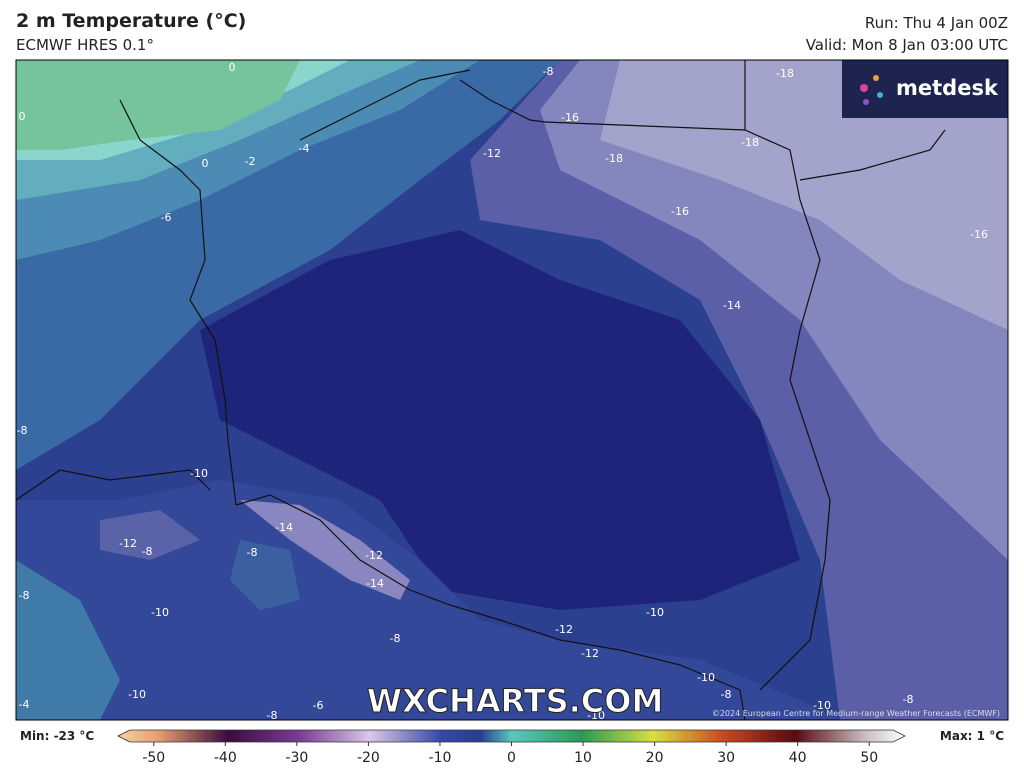 This screenshot has height=784, width=1024. Describe the element at coordinates (440, 758) in the screenshot. I see `colorbar-tick-label: -10` at that location.